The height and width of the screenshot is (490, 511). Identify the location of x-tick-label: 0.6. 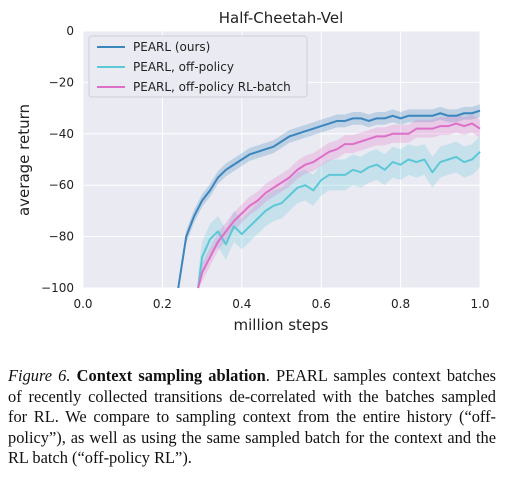
(321, 304).